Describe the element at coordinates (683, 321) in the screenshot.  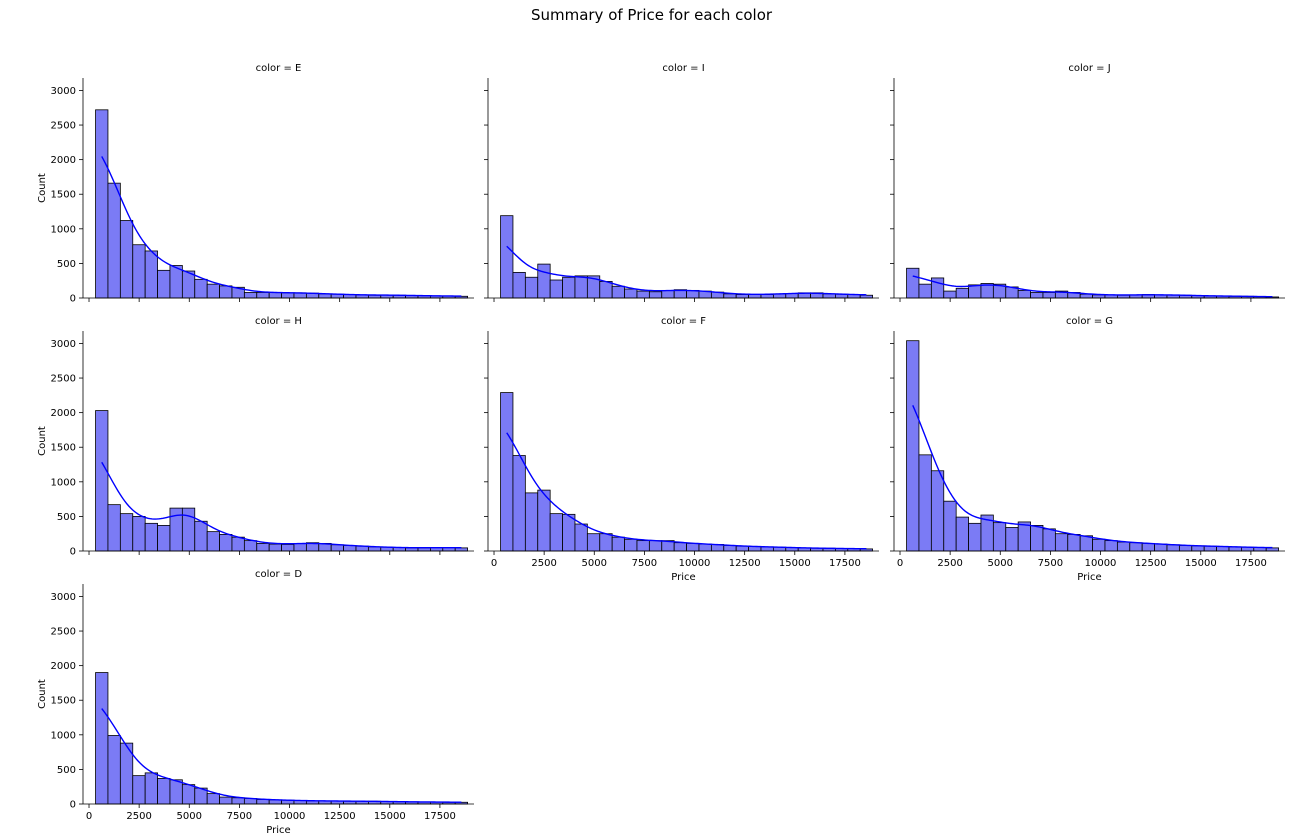
I see `panel-title: color = F` at that location.